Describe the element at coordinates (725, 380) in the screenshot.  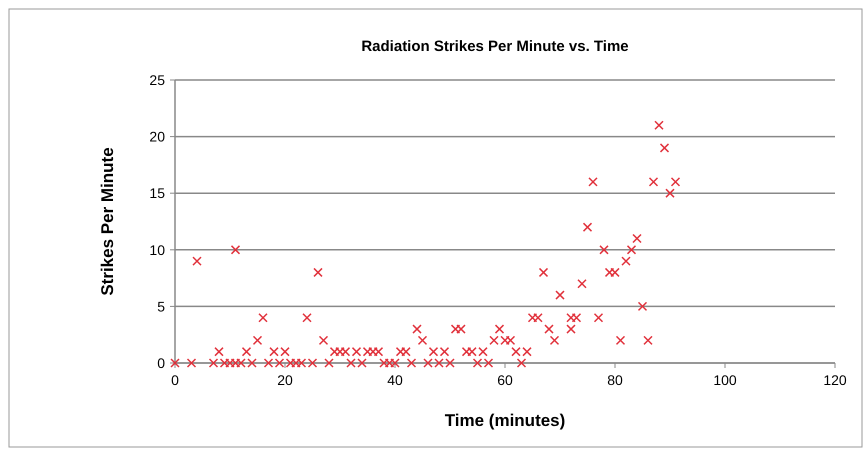
I see `x-tick-label: 100` at that location.